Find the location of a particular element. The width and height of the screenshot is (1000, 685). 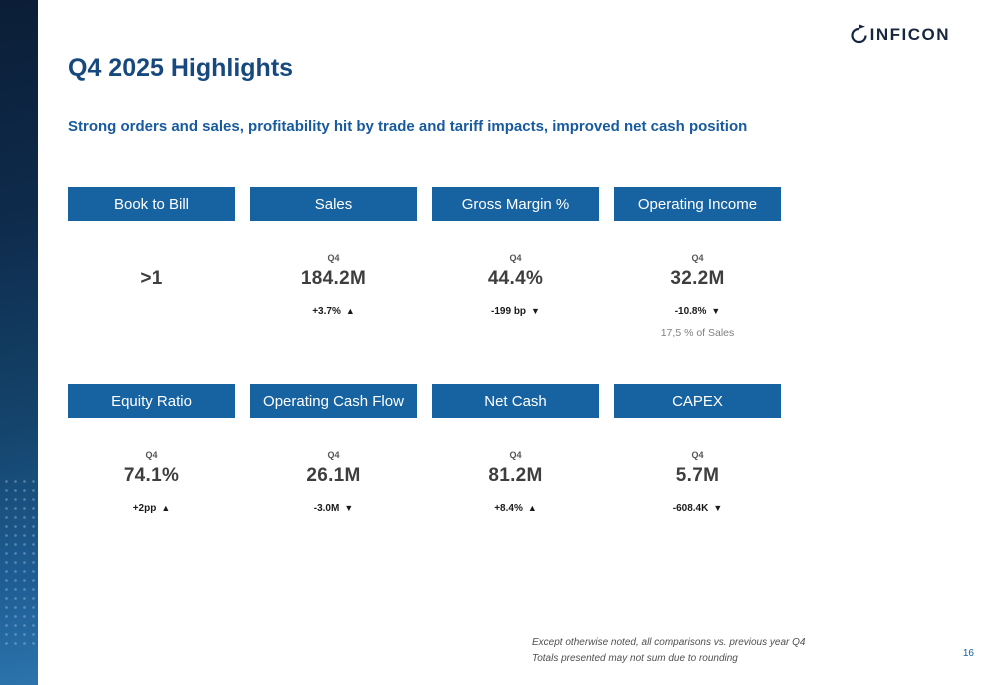

metric-card-equity-ratio: Equity Ratio Q4 74.1% +2pp ▲ is located at coordinates (151, 482).